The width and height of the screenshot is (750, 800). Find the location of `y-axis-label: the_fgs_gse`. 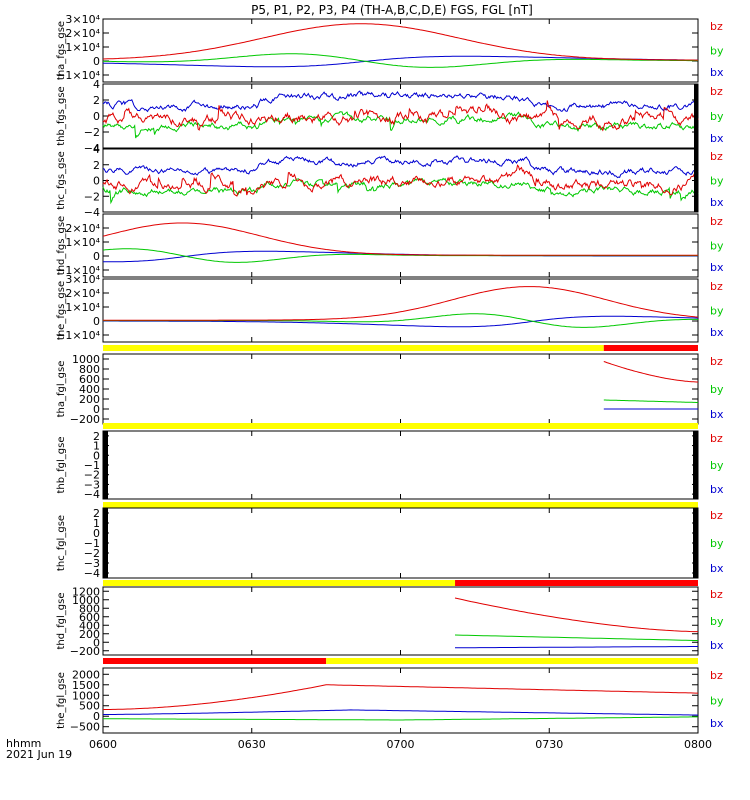

y-axis-label: the_fgs_gse is located at coordinates (61, 310).